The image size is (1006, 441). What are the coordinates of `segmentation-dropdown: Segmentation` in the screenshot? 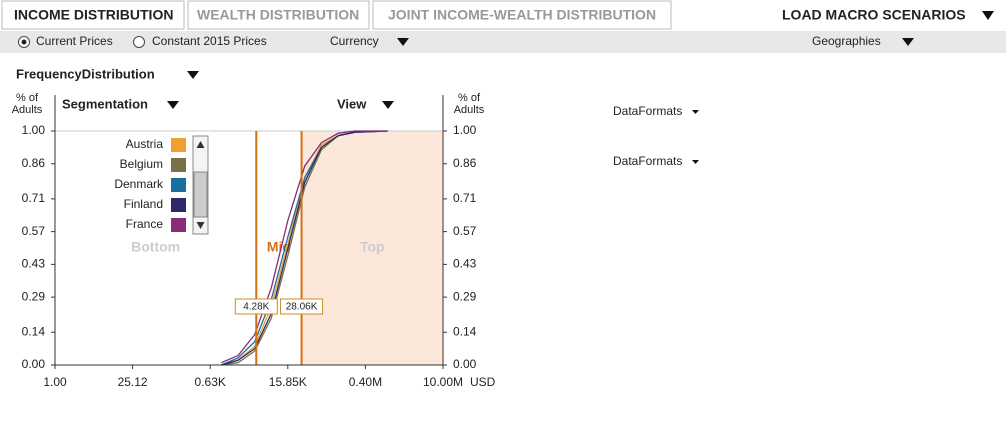 It's located at (105, 103).